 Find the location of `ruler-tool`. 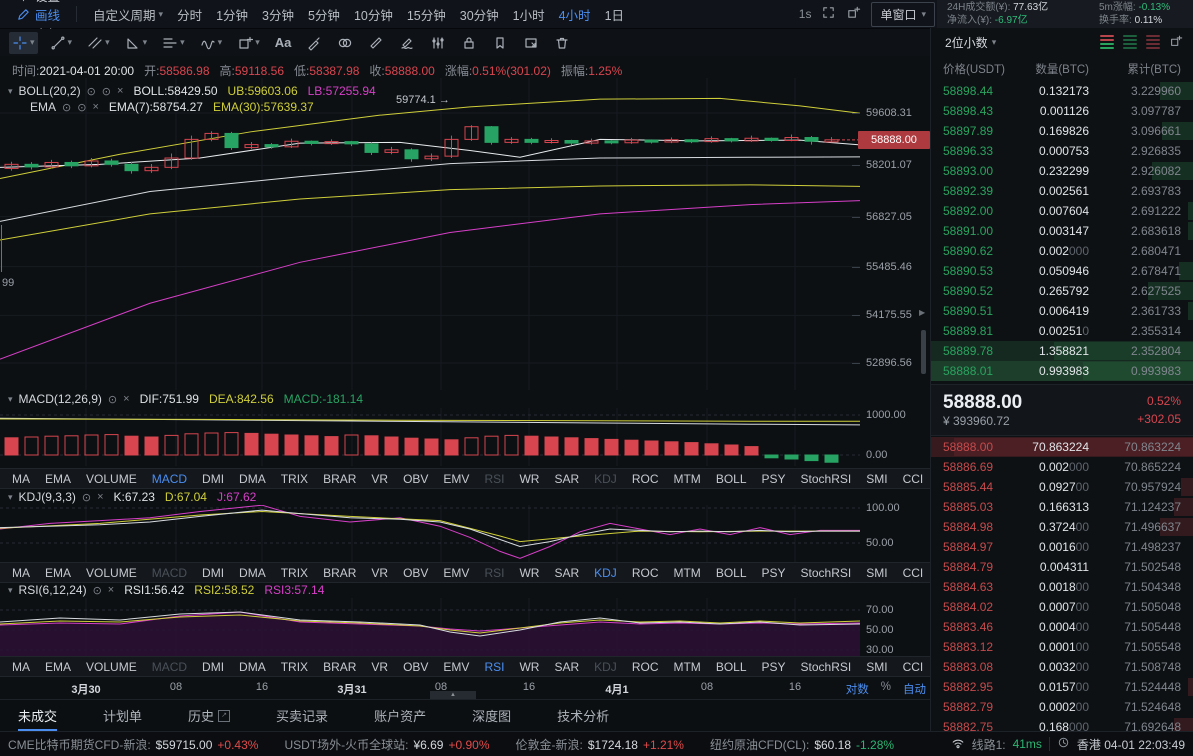

ruler-tool is located at coordinates (376, 43).